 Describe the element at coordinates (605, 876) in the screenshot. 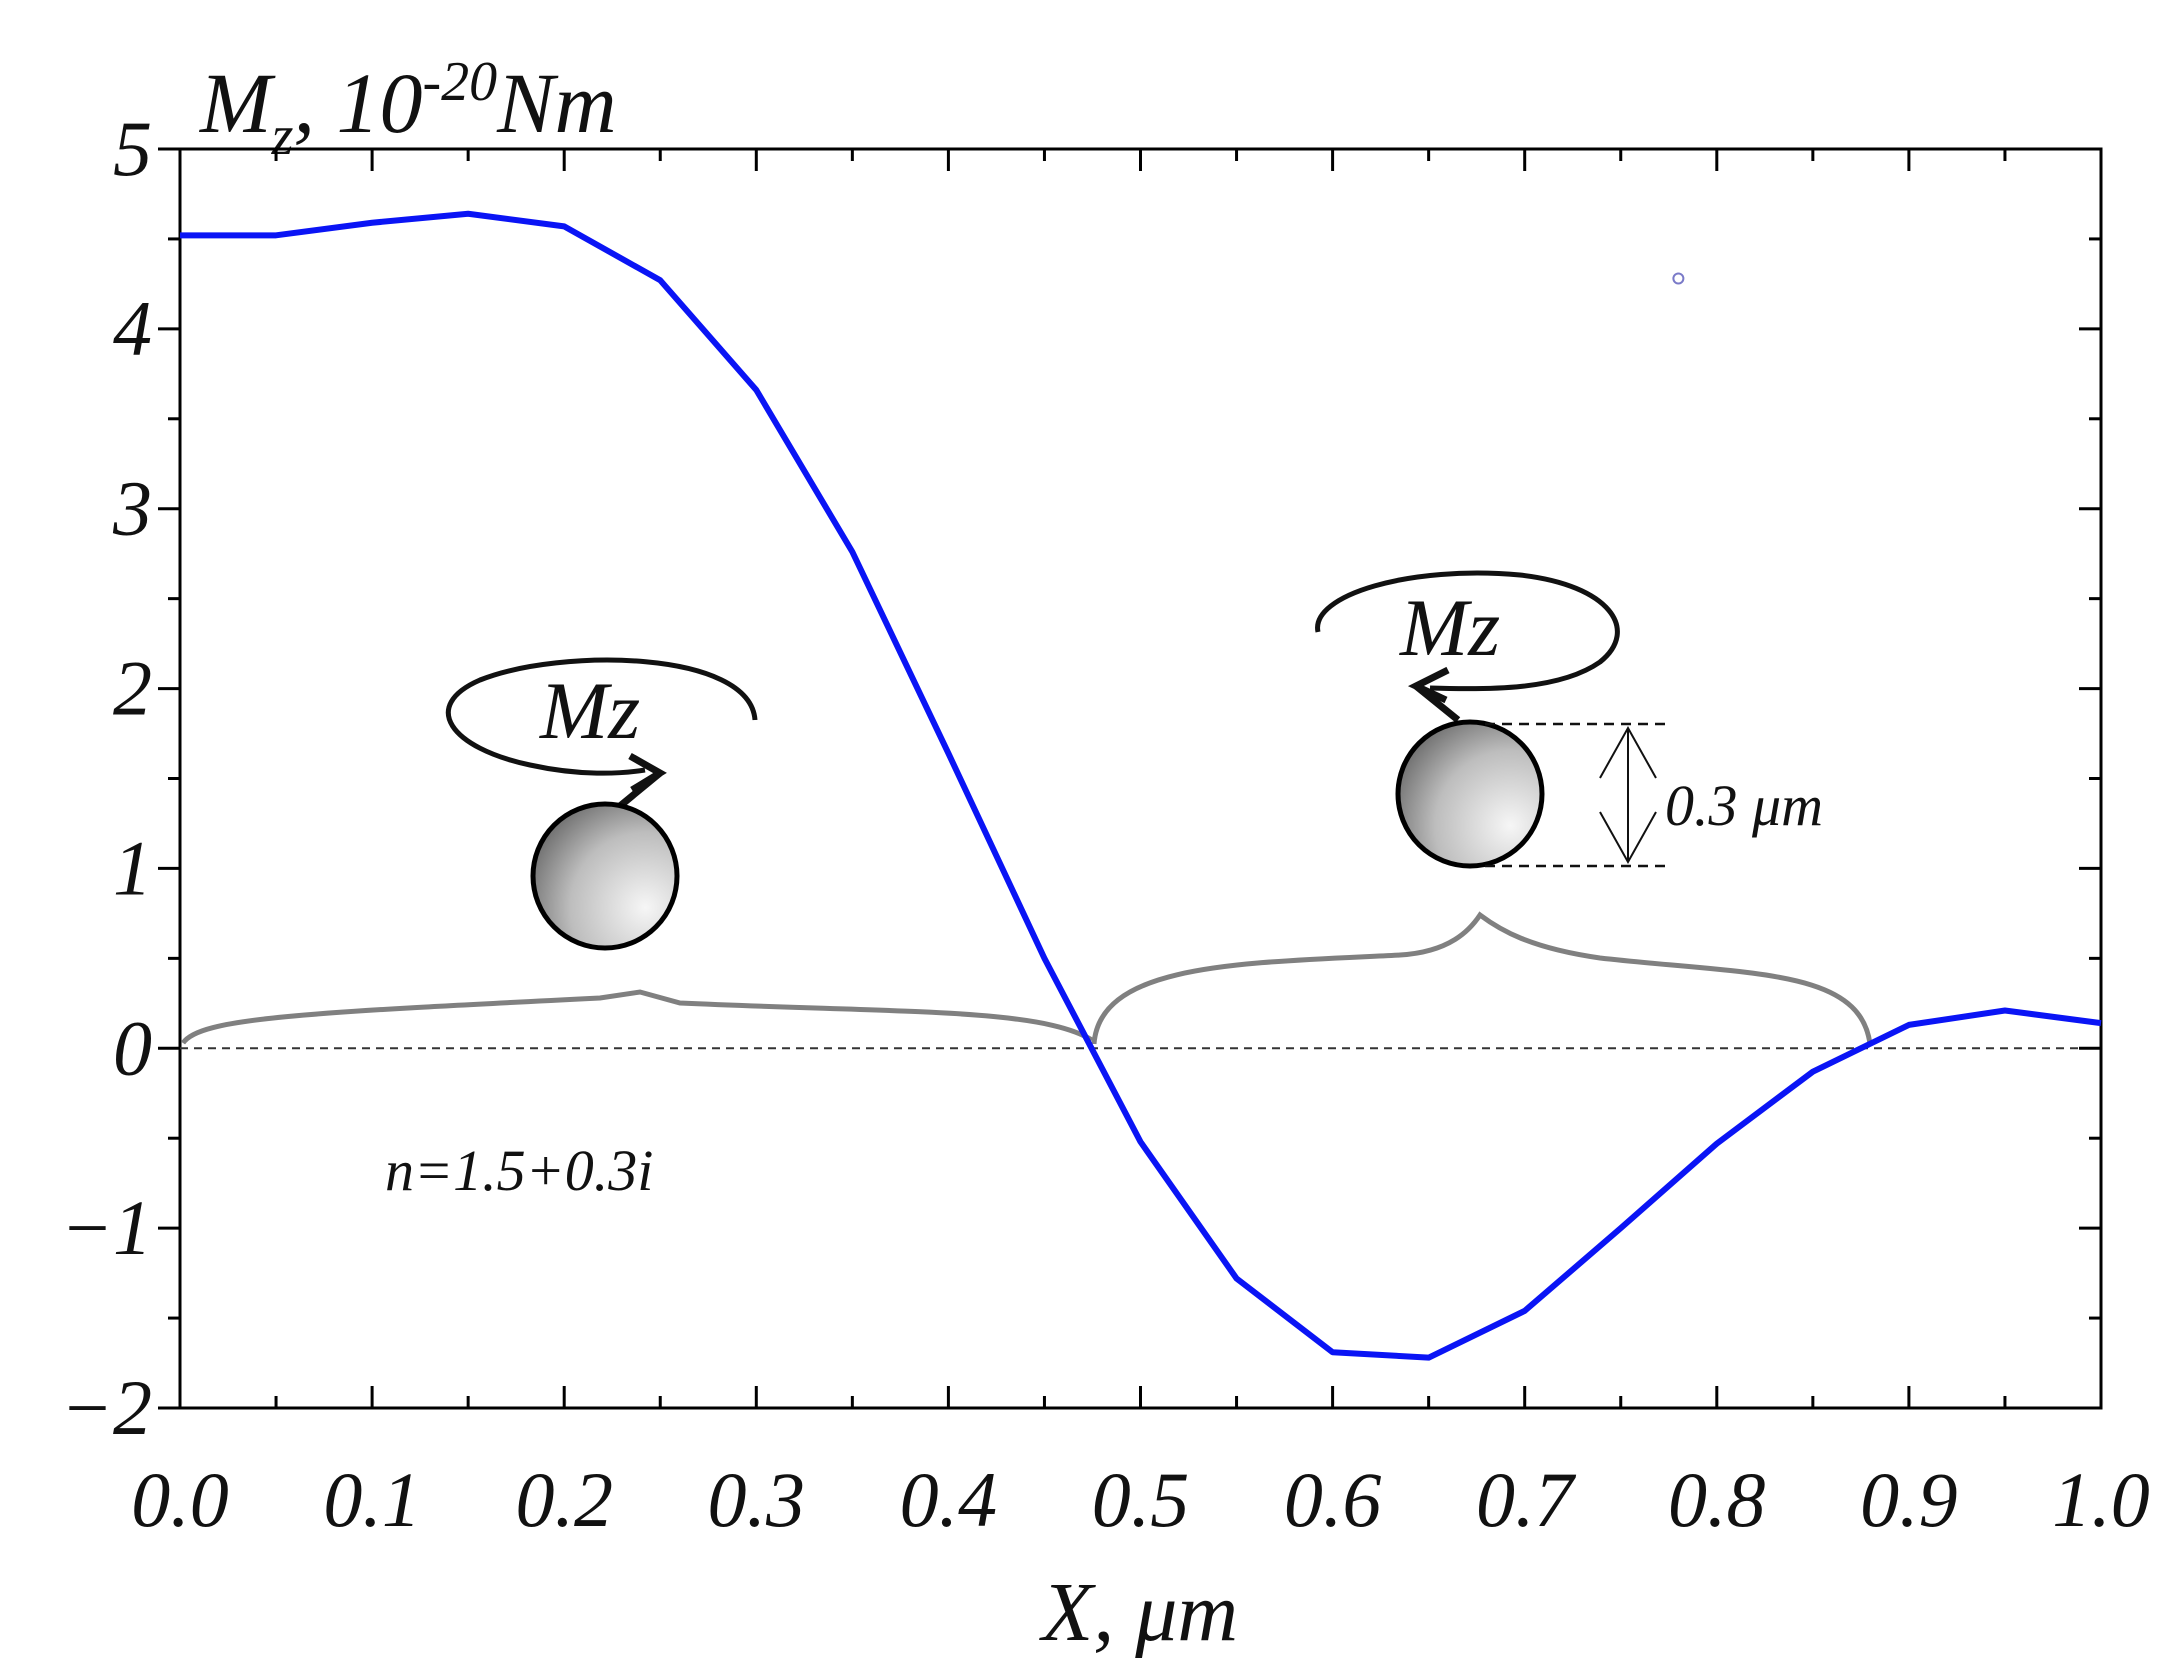

I see `left-particle` at that location.